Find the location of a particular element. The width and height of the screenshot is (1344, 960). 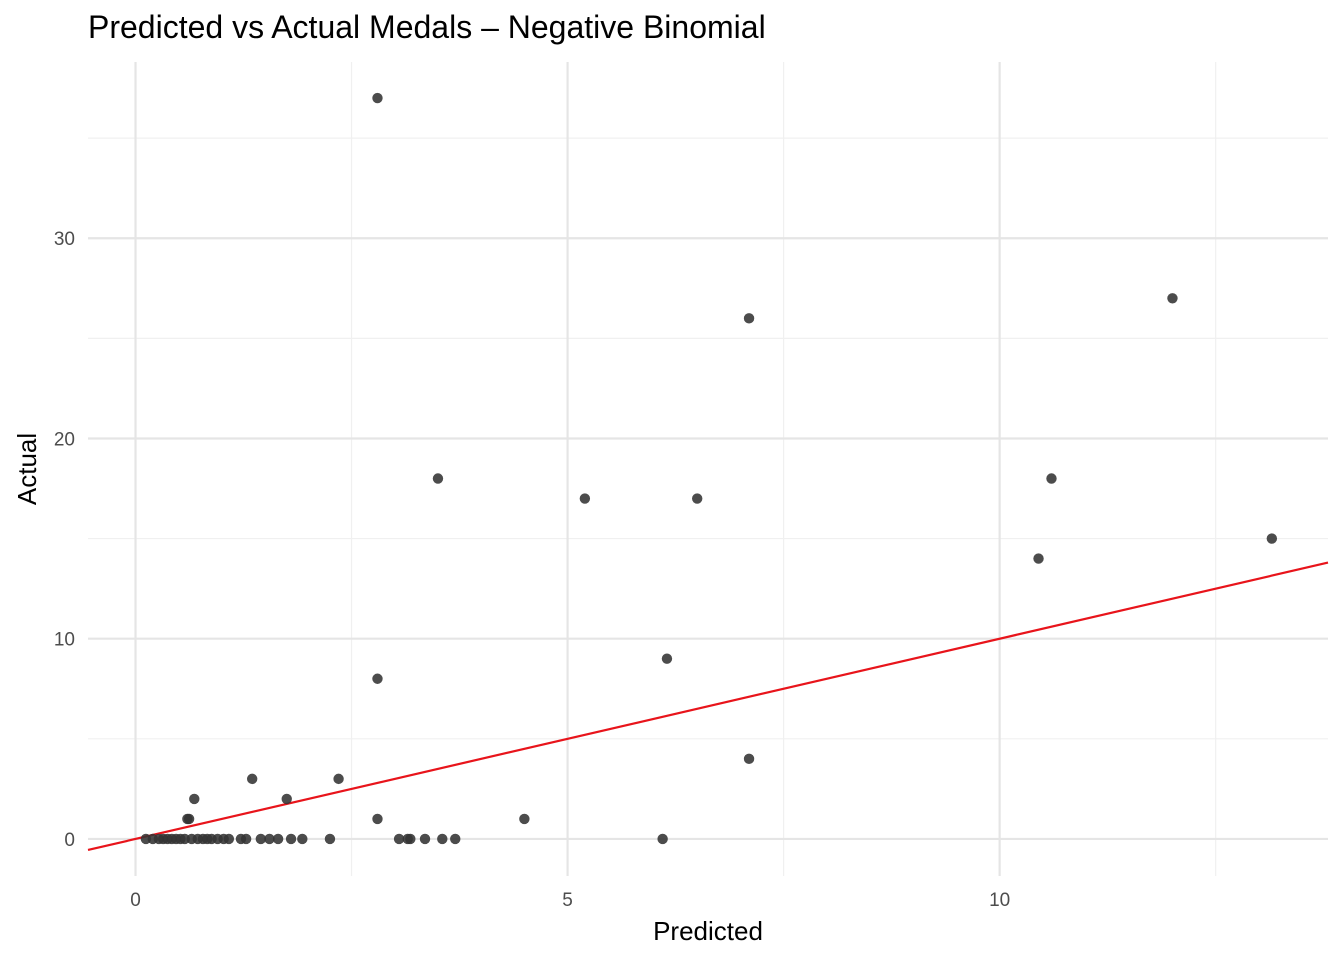

x-tick-label: 10 is located at coordinates (999, 900).